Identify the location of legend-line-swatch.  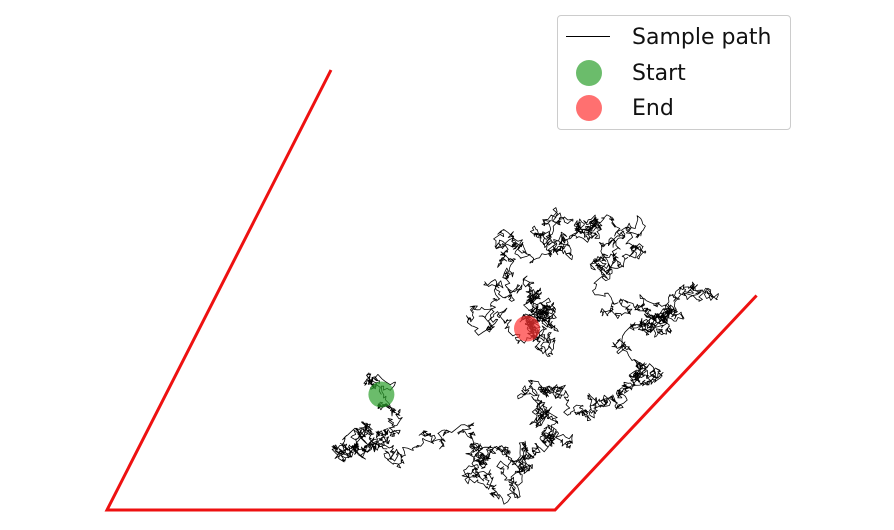
(589, 37).